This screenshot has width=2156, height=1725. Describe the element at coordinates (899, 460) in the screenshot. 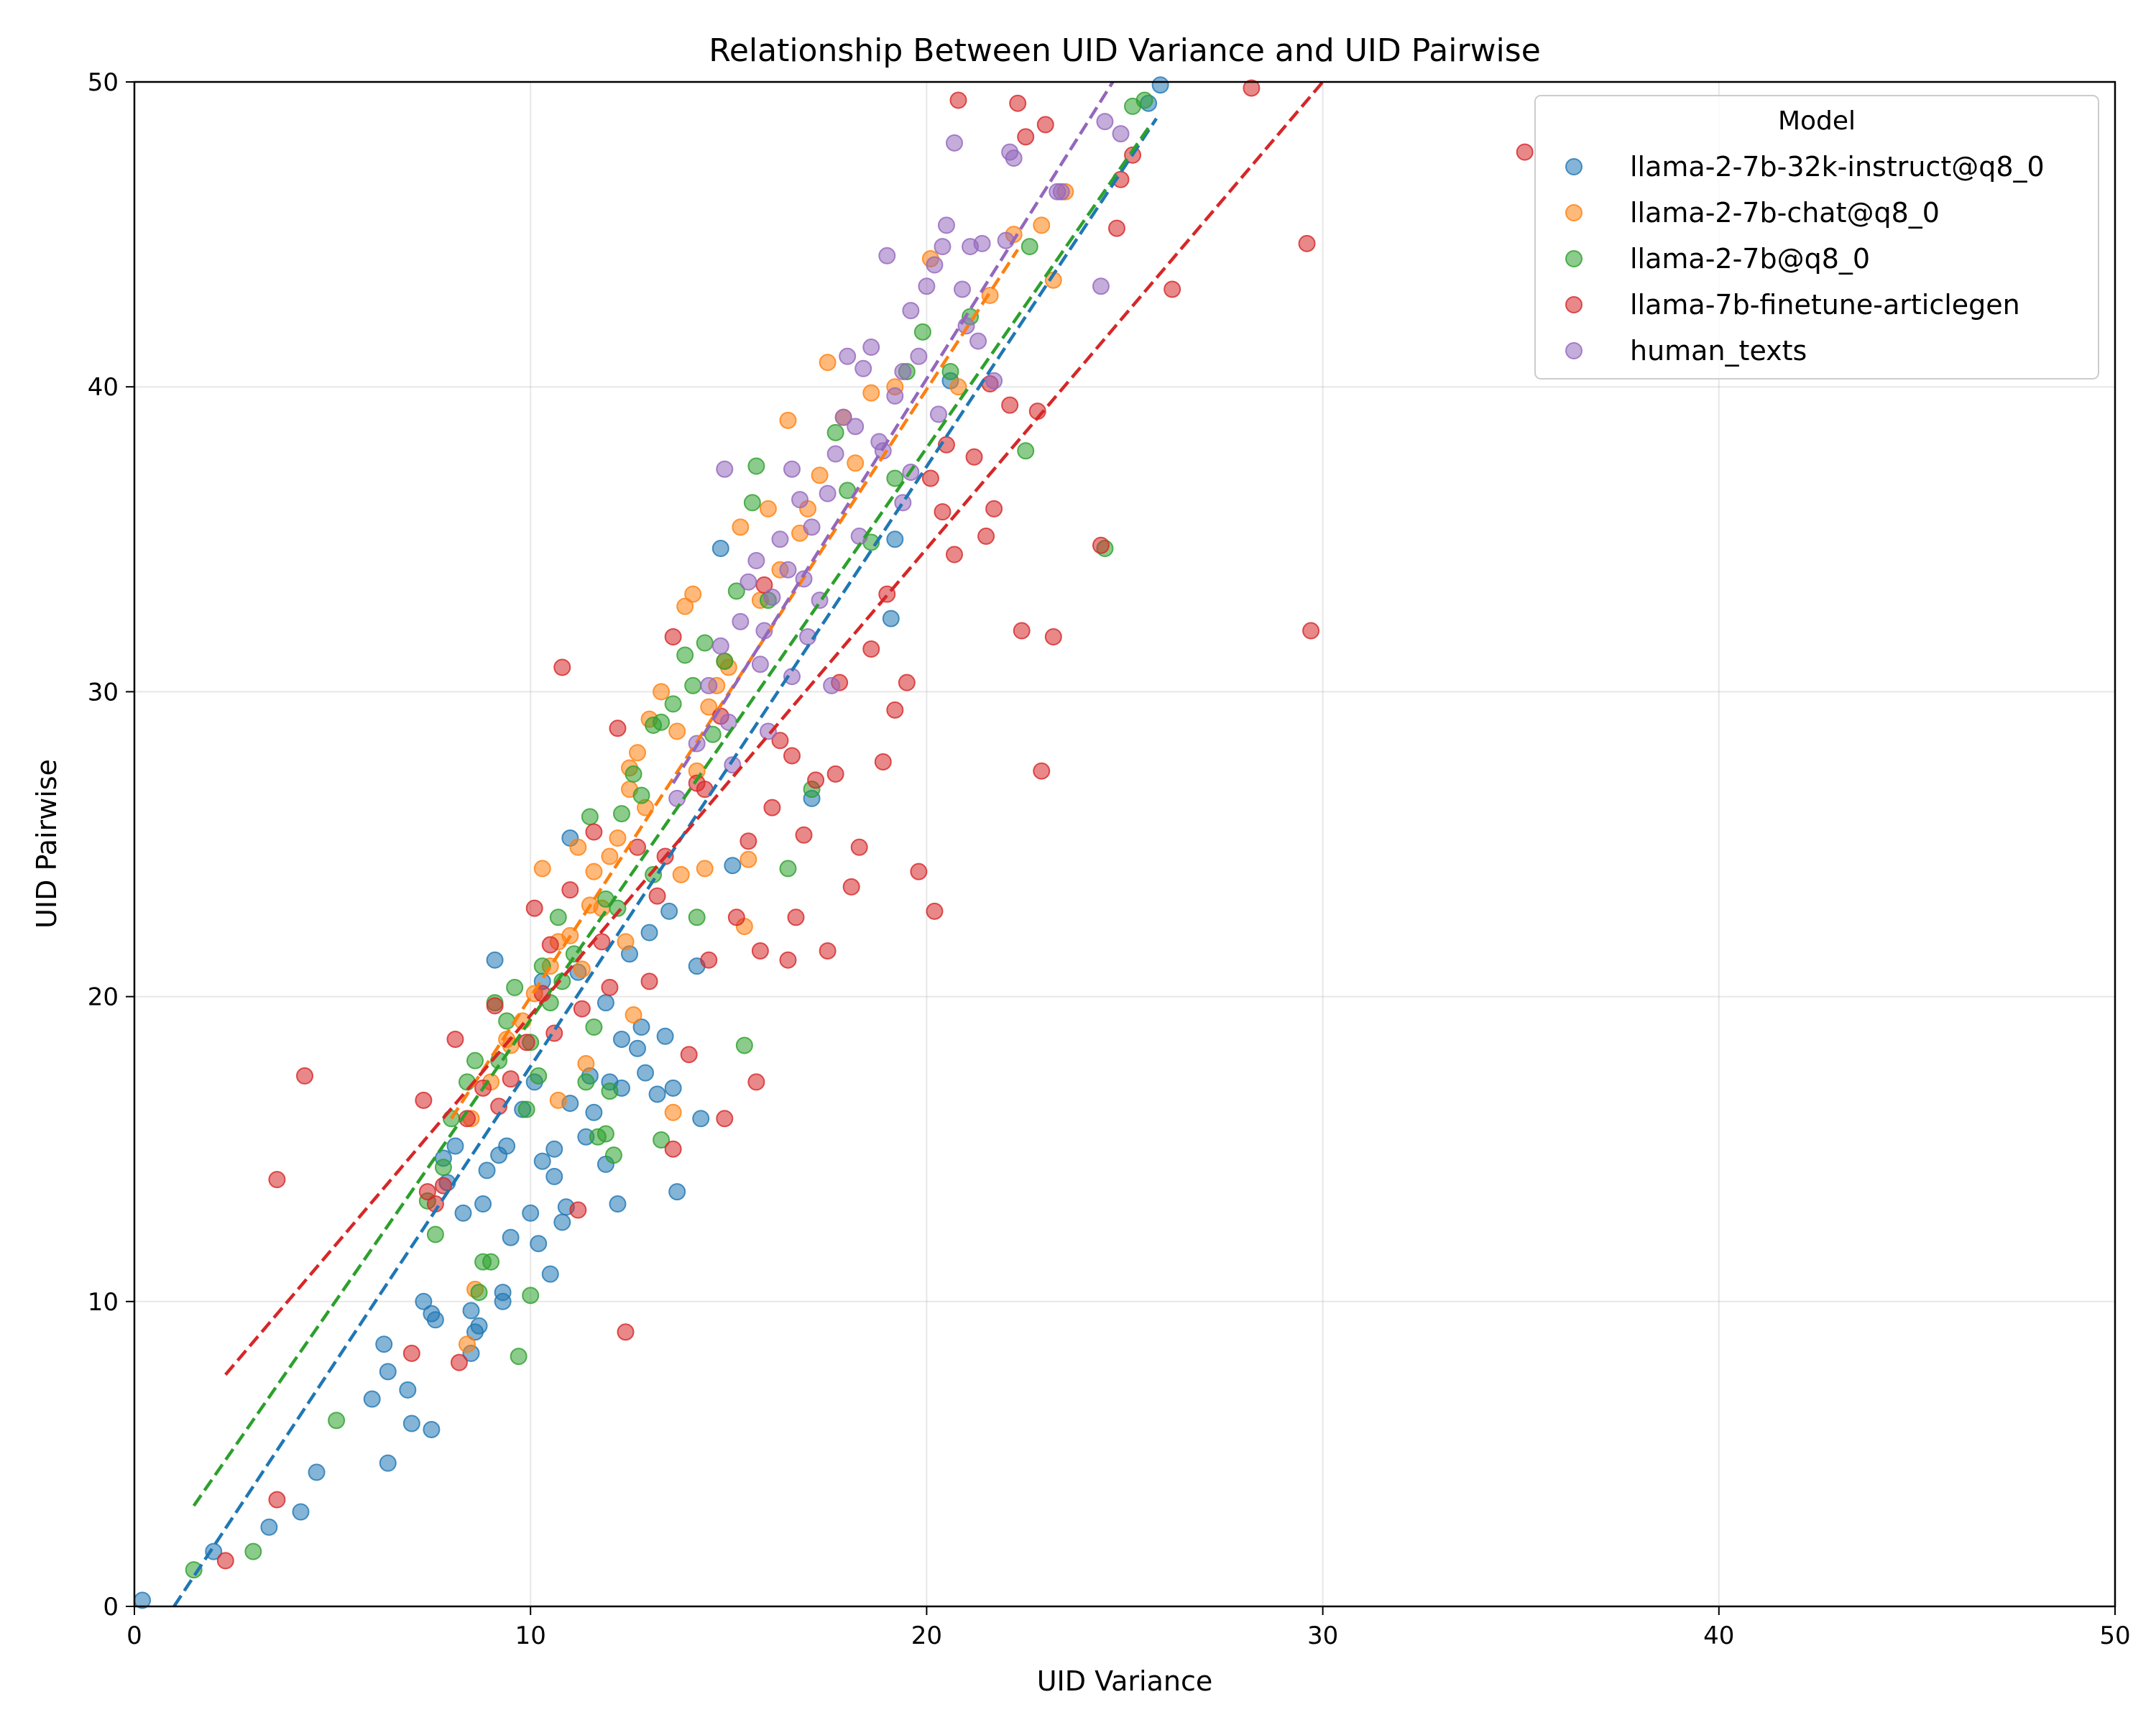

I see `series-human_texts` at that location.